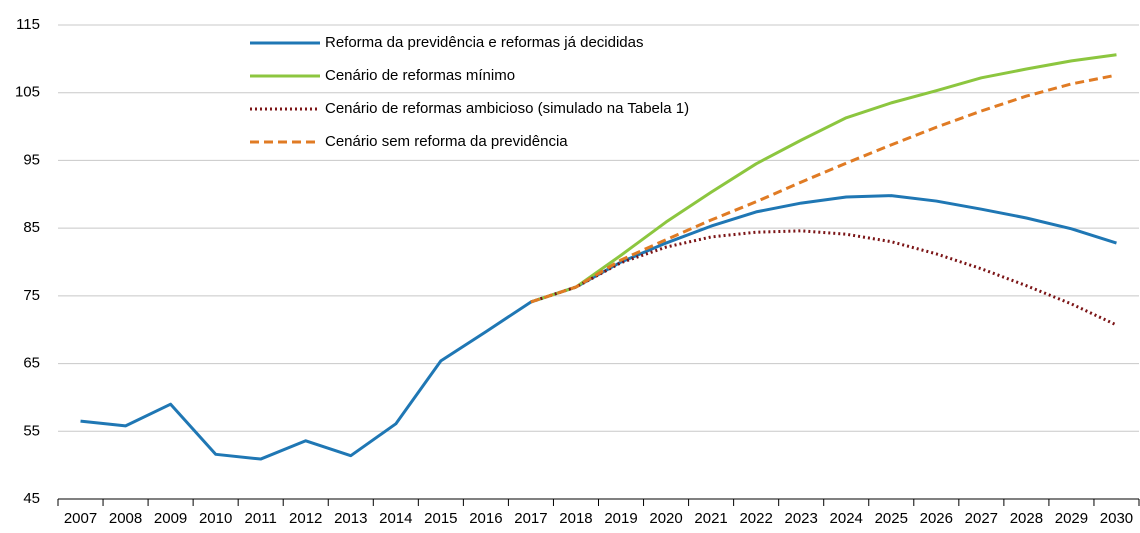 The width and height of the screenshot is (1140, 533). Describe the element at coordinates (620, 518) in the screenshot. I see `x-tick-label: 2019` at that location.